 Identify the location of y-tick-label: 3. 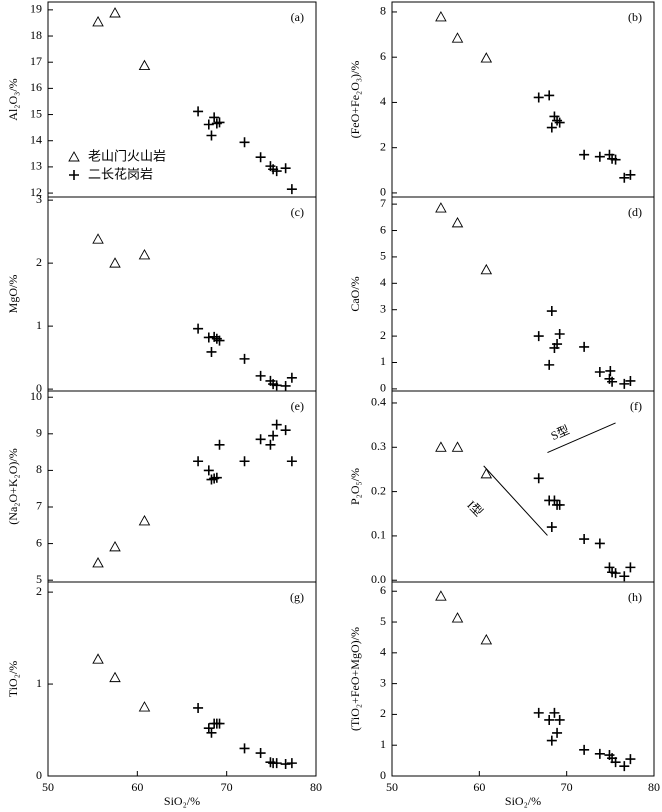
(383, 682).